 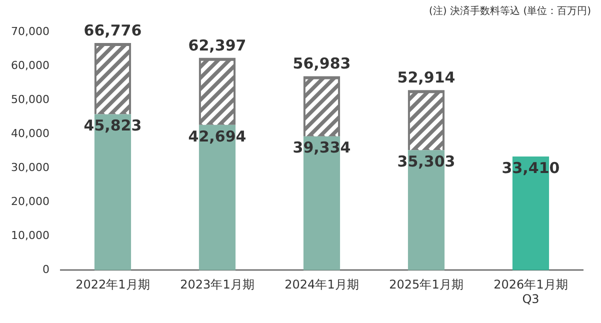 What do you see at coordinates (30, 65) in the screenshot?
I see `y-tick-label: 60,000` at bounding box center [30, 65].